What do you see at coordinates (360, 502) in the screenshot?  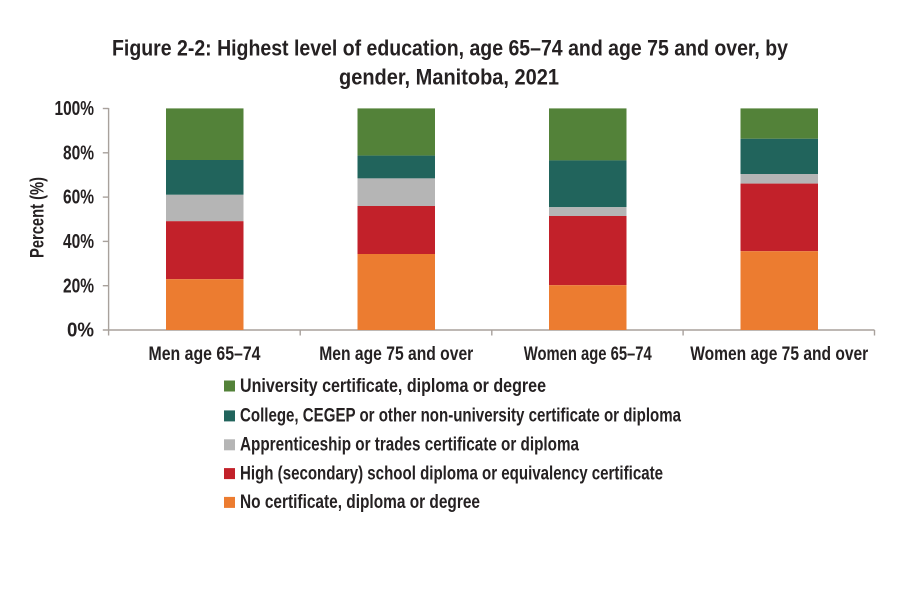 I see `svg-text:No certificate, diploma or deg: No certificate, diploma or degree` at bounding box center [360, 502].